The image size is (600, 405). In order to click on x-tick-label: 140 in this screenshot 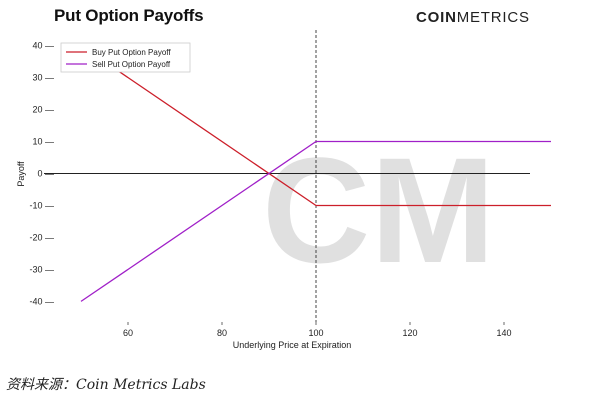, I will do `click(503, 333)`.